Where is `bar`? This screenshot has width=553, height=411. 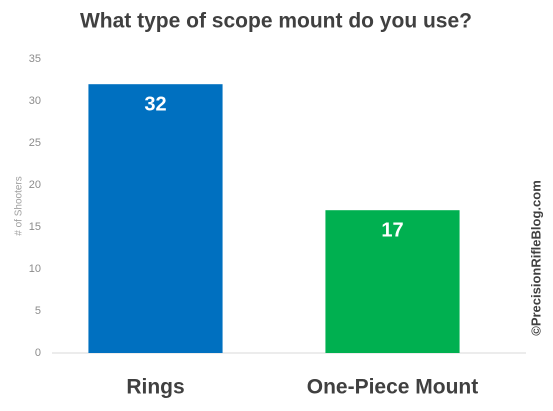
bar is located at coordinates (392, 281).